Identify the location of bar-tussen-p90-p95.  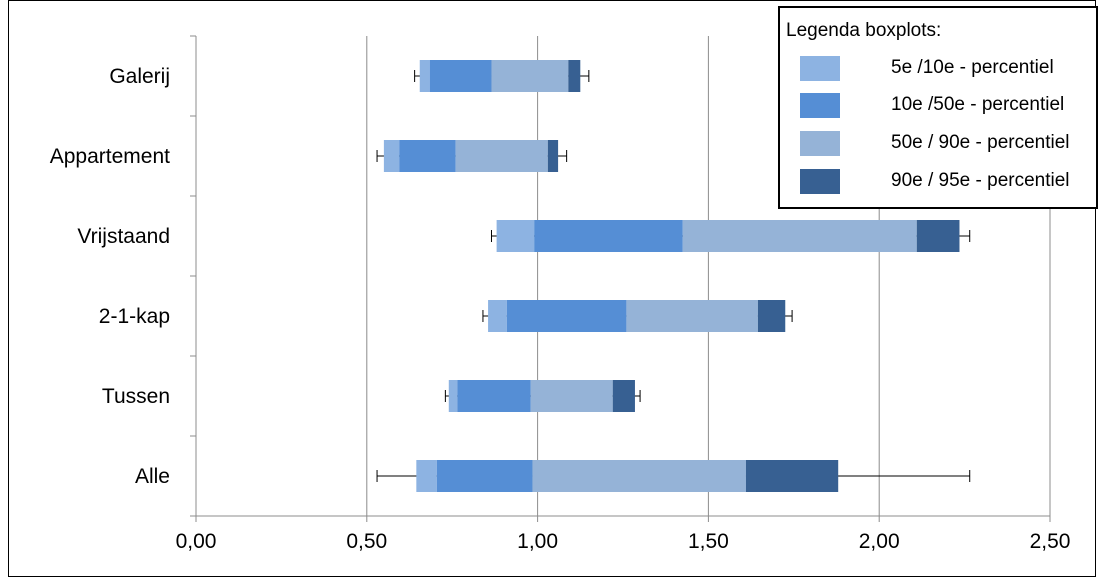
(623, 396).